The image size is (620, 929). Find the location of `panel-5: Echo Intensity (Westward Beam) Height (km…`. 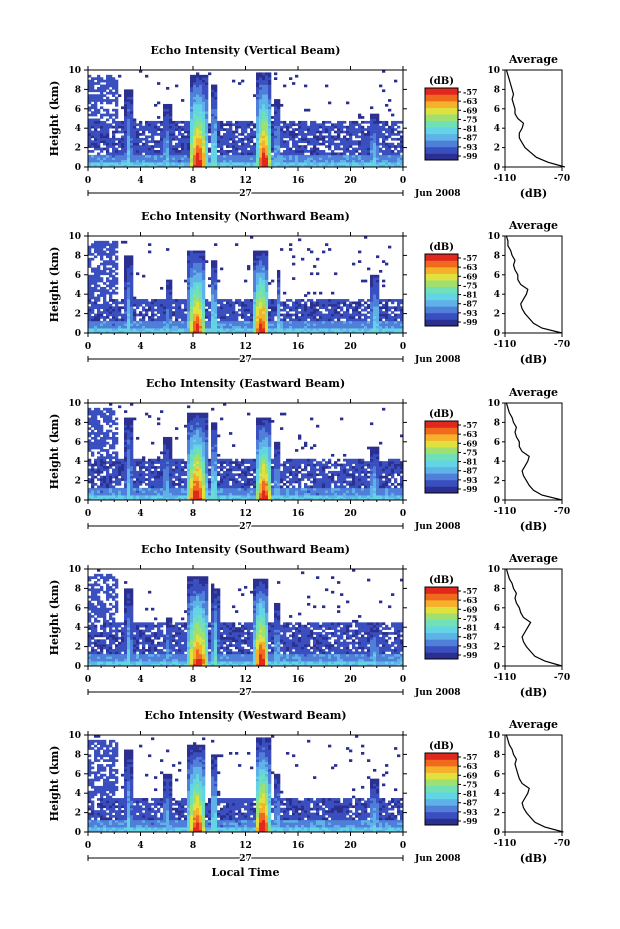

panel-5: Echo Intensity (Westward Beam) Height (km… is located at coordinates (309, 787).